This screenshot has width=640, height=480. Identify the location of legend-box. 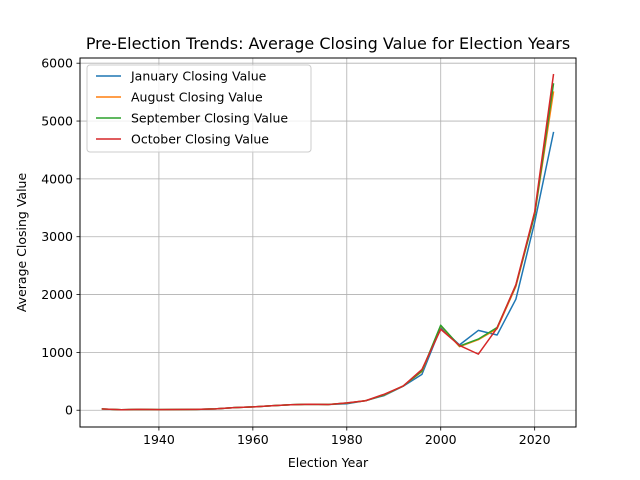
(199, 108).